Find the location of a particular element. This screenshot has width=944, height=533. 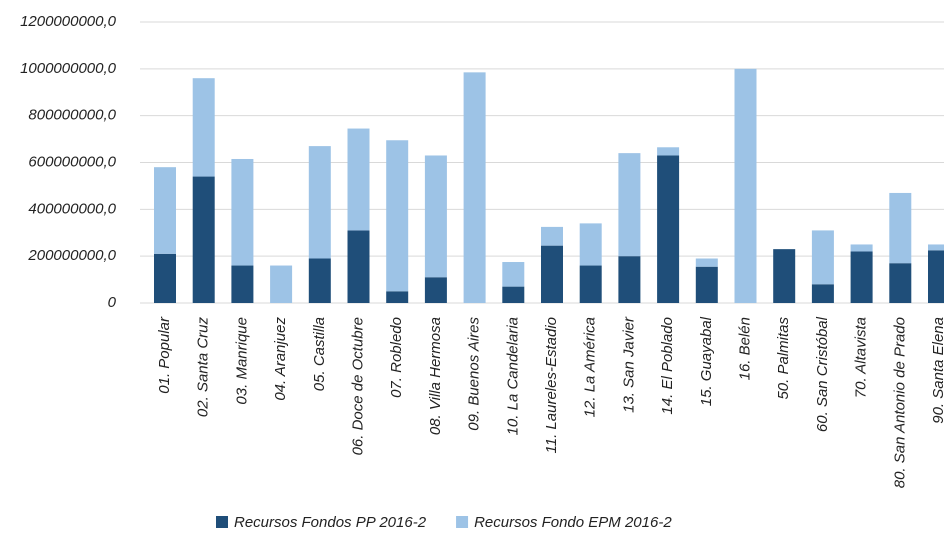

y-tick-label: 600000000,0 is located at coordinates (72, 161).